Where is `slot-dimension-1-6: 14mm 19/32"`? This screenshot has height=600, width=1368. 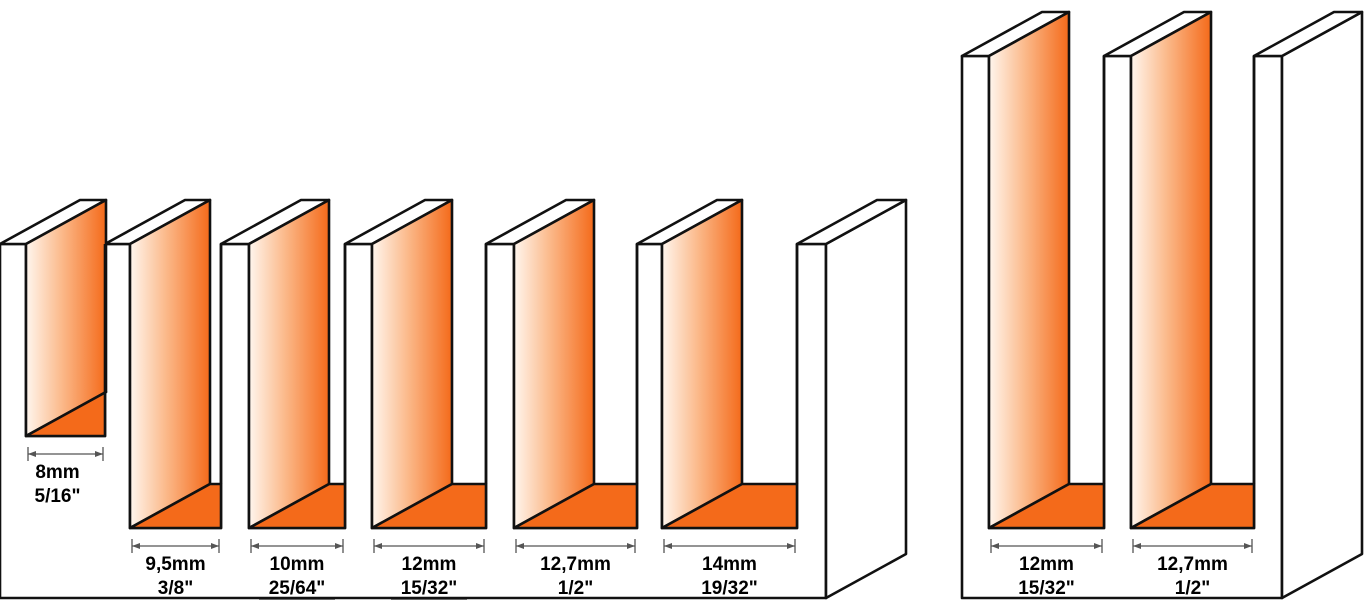
slot-dimension-1-6: 14mm 19/32" is located at coordinates (729, 569).